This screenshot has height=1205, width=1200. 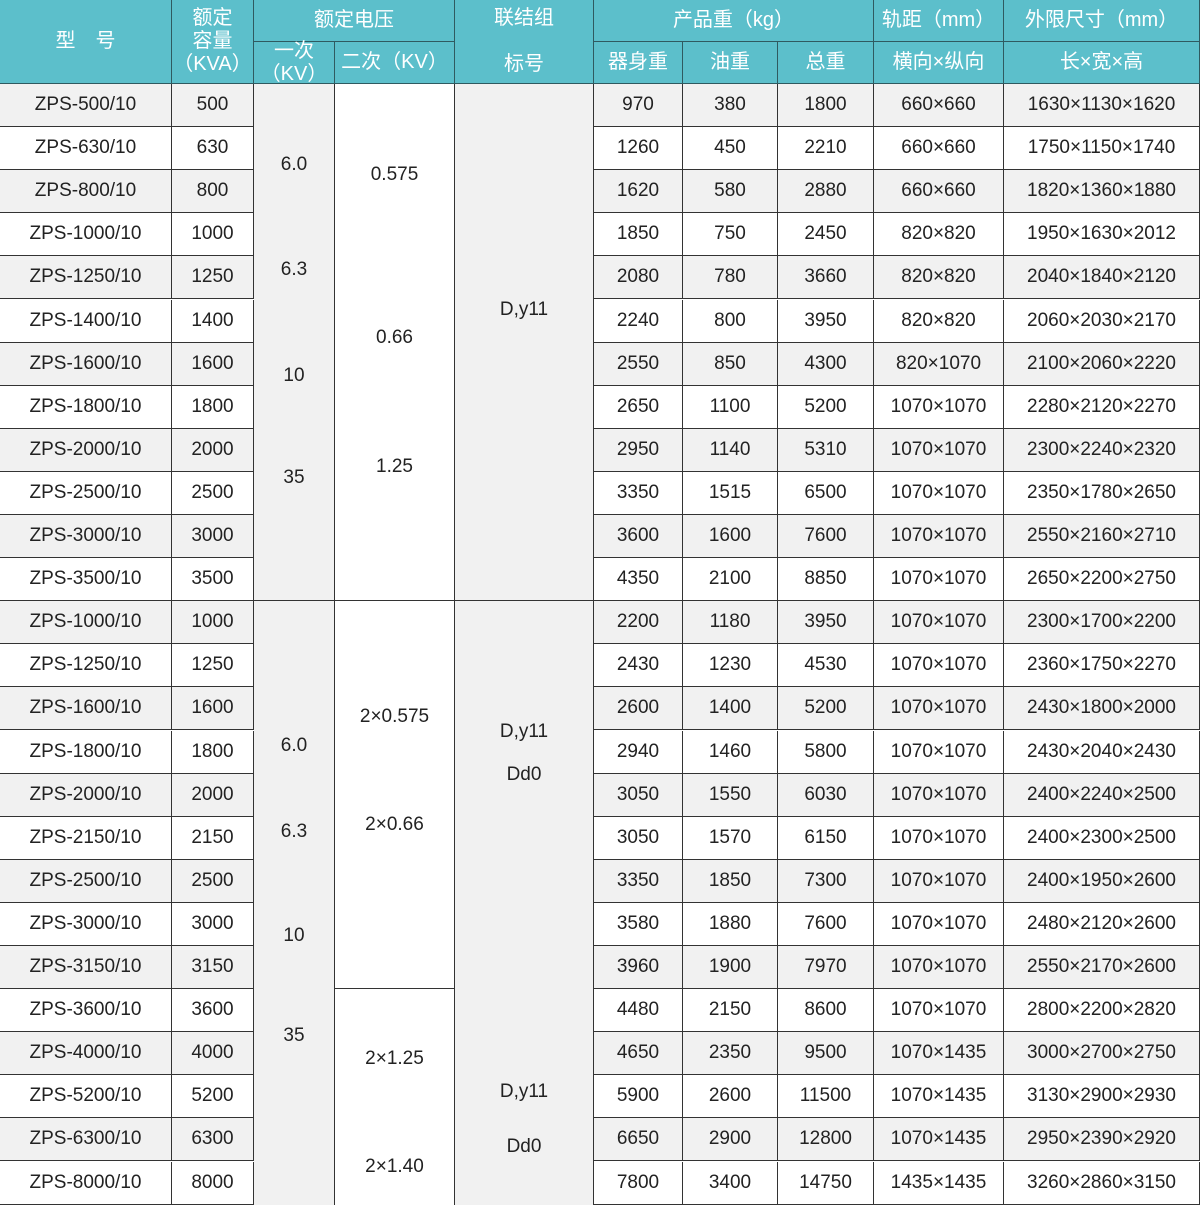 I want to click on table-cell-text: 1820×1360×1880, so click(x=1101, y=191).